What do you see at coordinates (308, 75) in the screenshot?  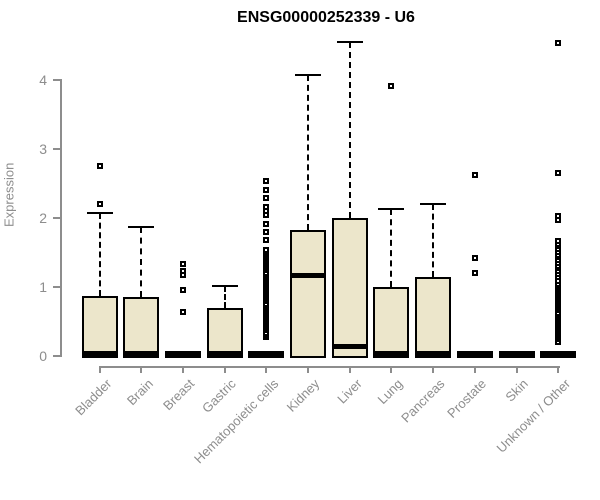 I see `whisker-cap-kidney` at bounding box center [308, 75].